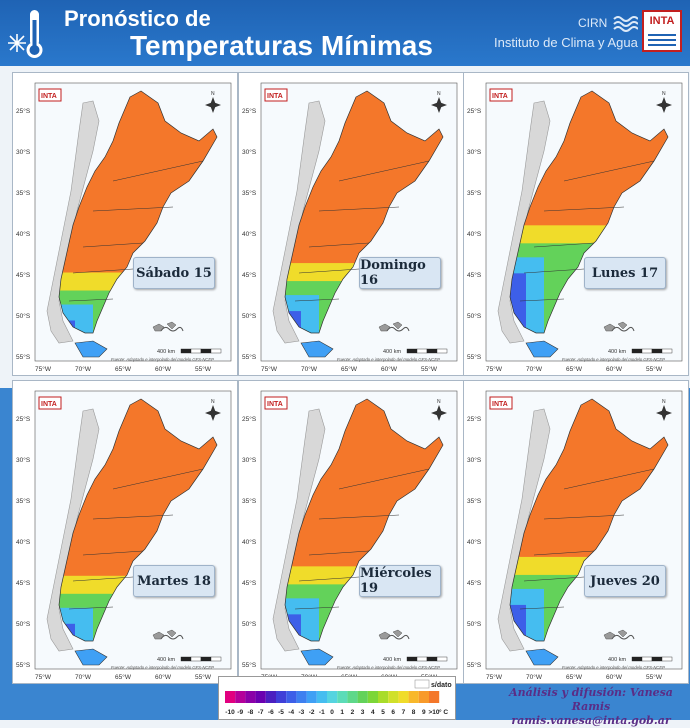 This screenshot has height=728, width=690. What do you see at coordinates (593, 23) in the screenshot?
I see `org-short: CIRN` at bounding box center [593, 23].